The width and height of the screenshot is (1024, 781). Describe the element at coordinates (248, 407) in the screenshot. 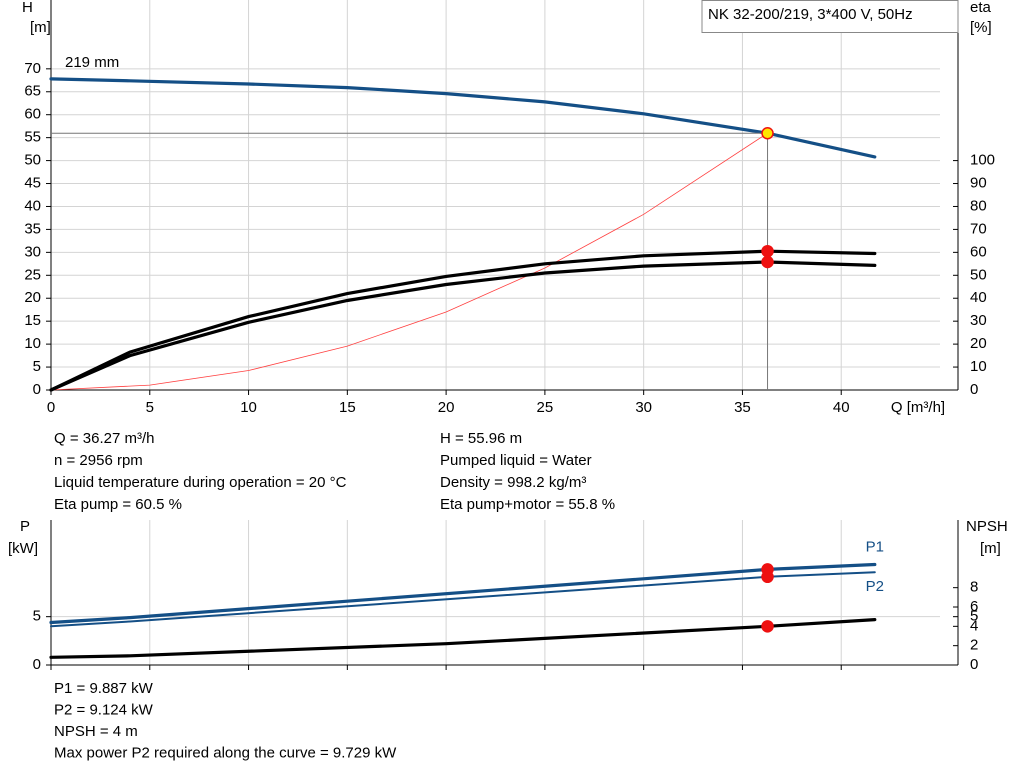

I see `x-tick-label: 10` at that location.